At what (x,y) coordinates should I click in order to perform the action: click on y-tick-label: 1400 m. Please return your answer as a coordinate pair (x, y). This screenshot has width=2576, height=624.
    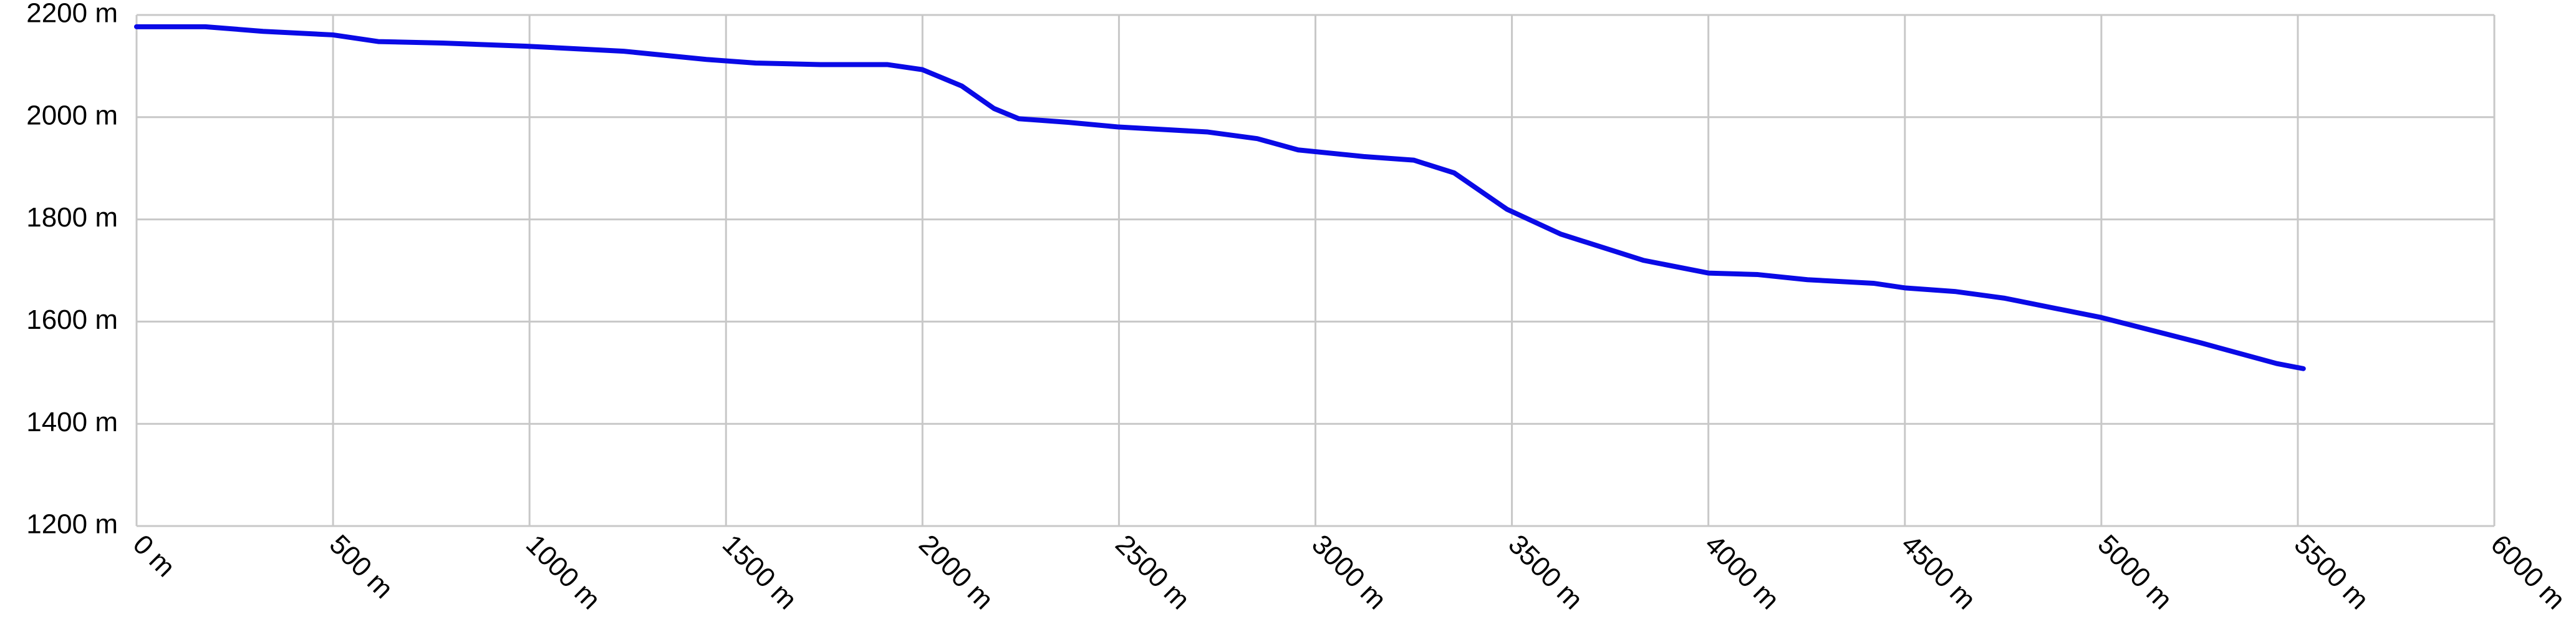
    Looking at the image, I should click on (72, 422).